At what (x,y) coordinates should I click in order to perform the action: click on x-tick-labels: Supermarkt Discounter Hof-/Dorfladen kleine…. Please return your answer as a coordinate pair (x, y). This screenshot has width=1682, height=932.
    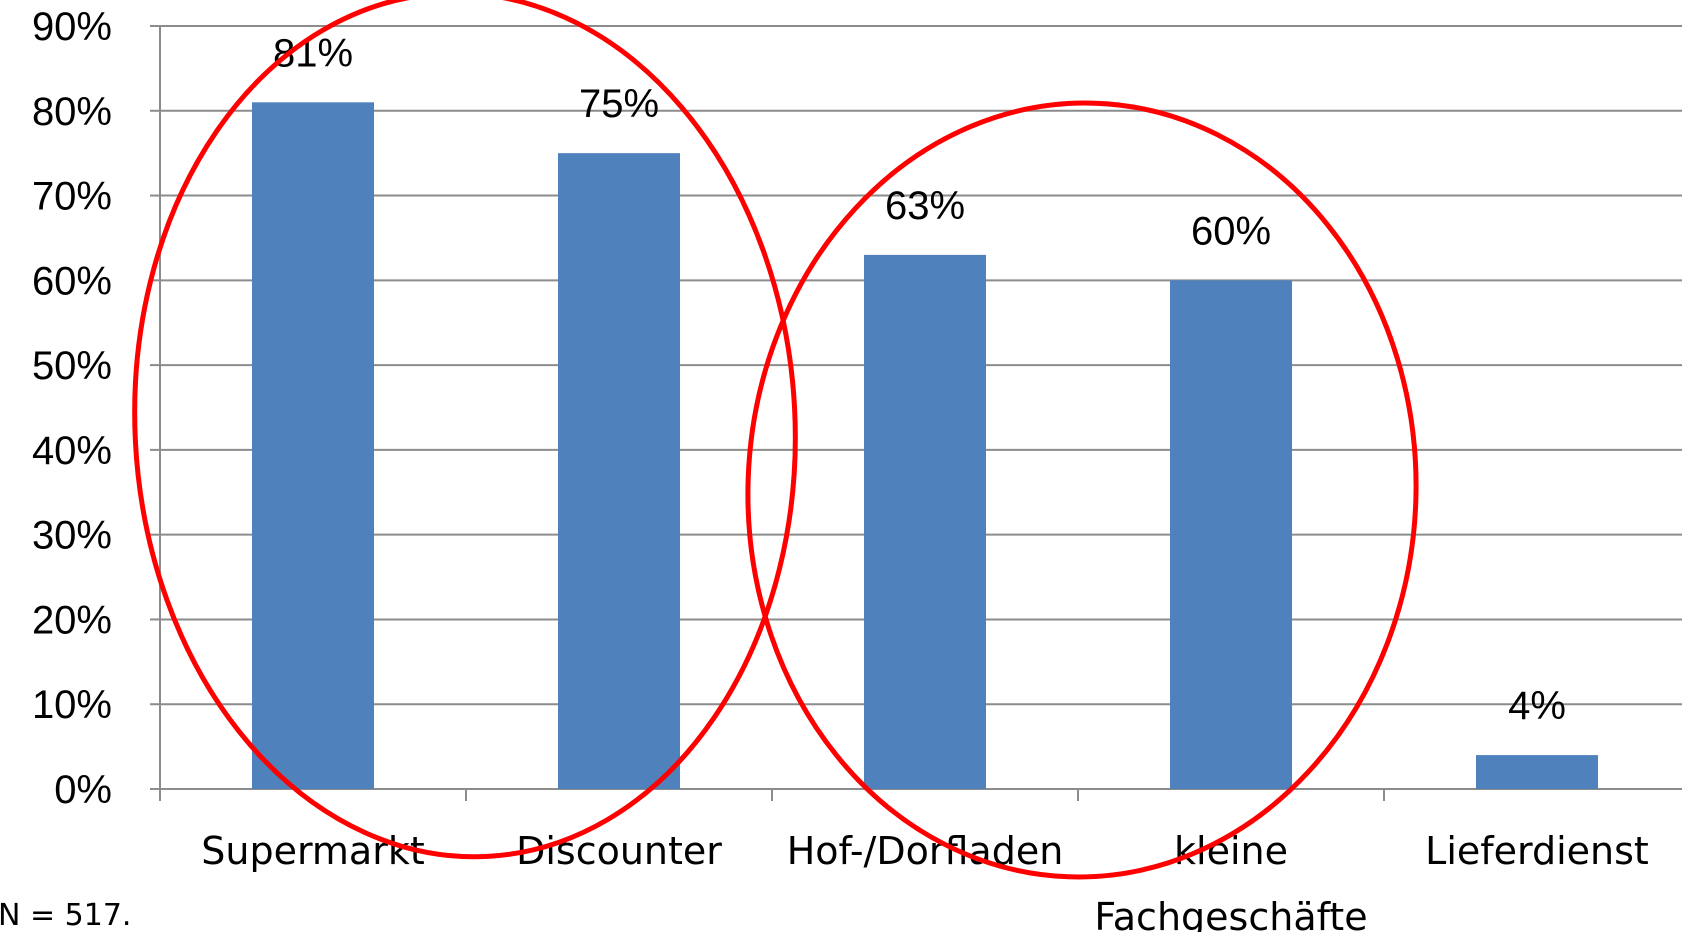
    Looking at the image, I should click on (925, 880).